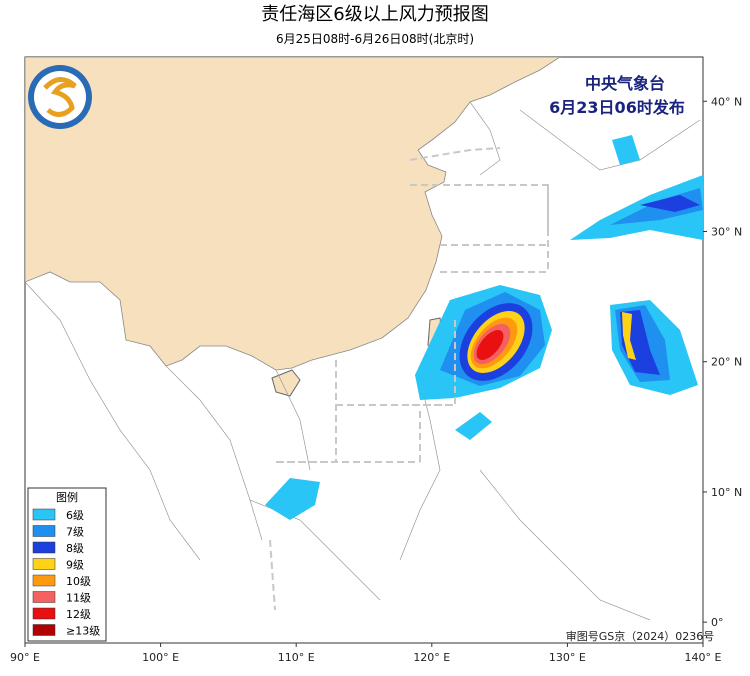 This screenshot has width=750, height=676. Describe the element at coordinates (625, 83) in the screenshot. I see `agency: 中央气象台` at that location.